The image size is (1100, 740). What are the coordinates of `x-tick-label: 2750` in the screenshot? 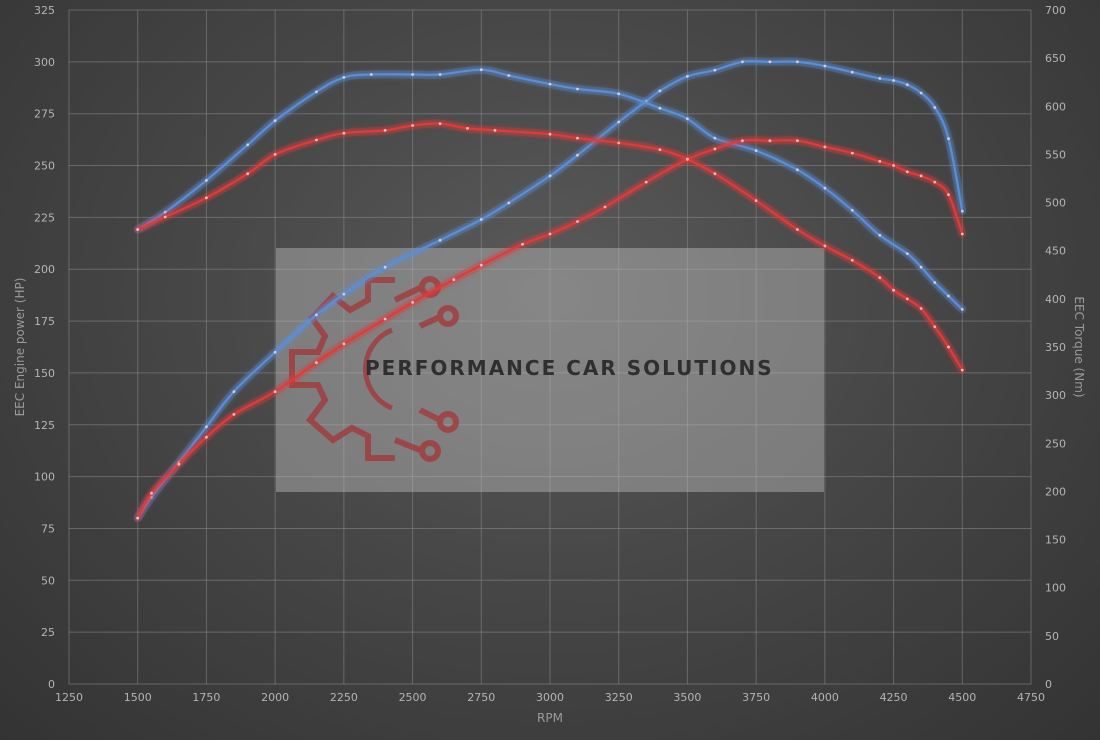 It's located at (481, 697).